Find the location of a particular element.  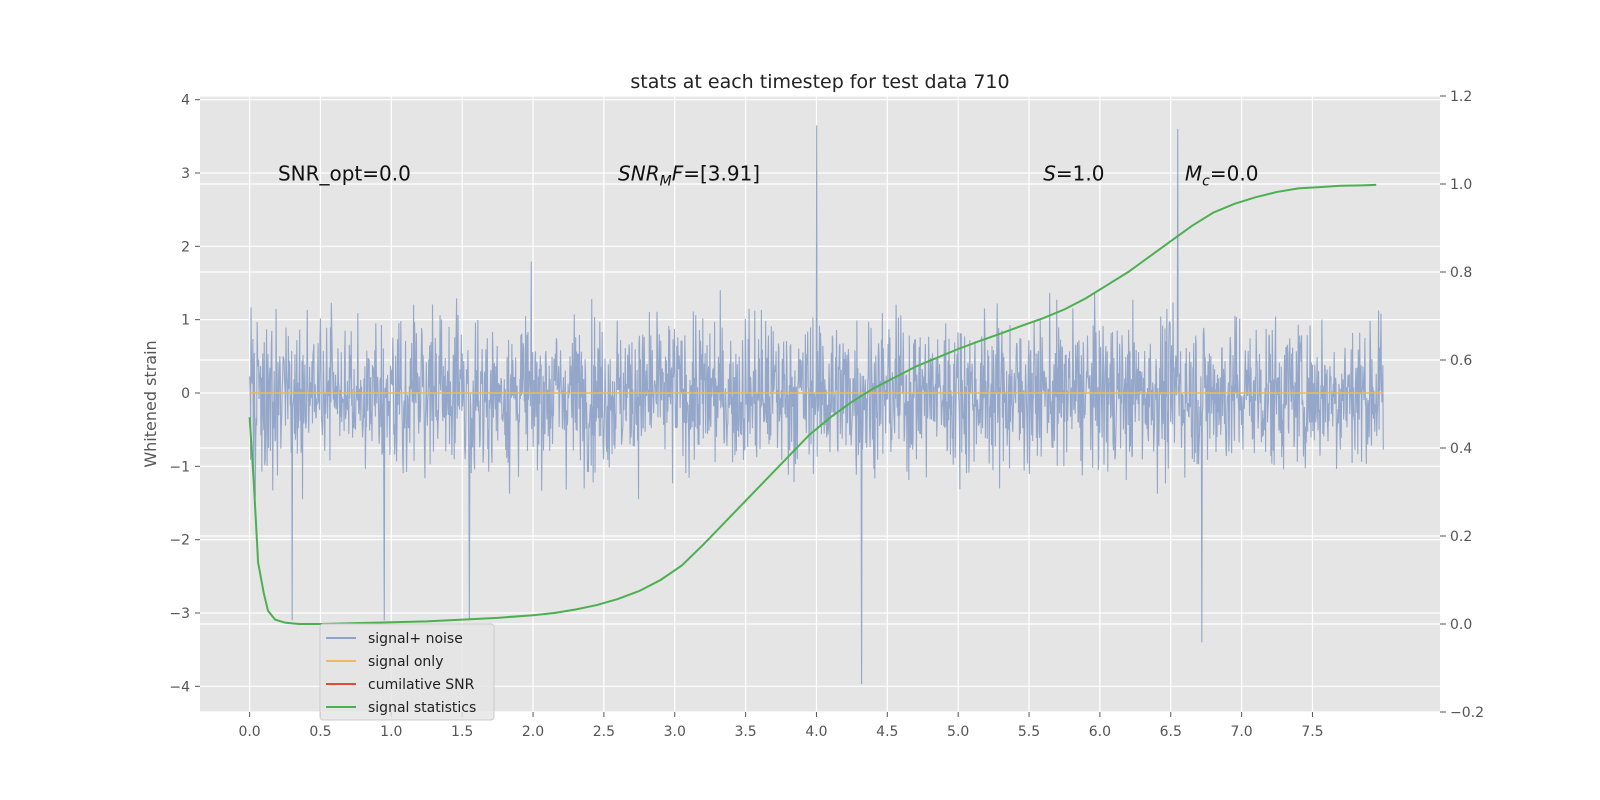

x-tick-label: 7.0 is located at coordinates (1241, 732).